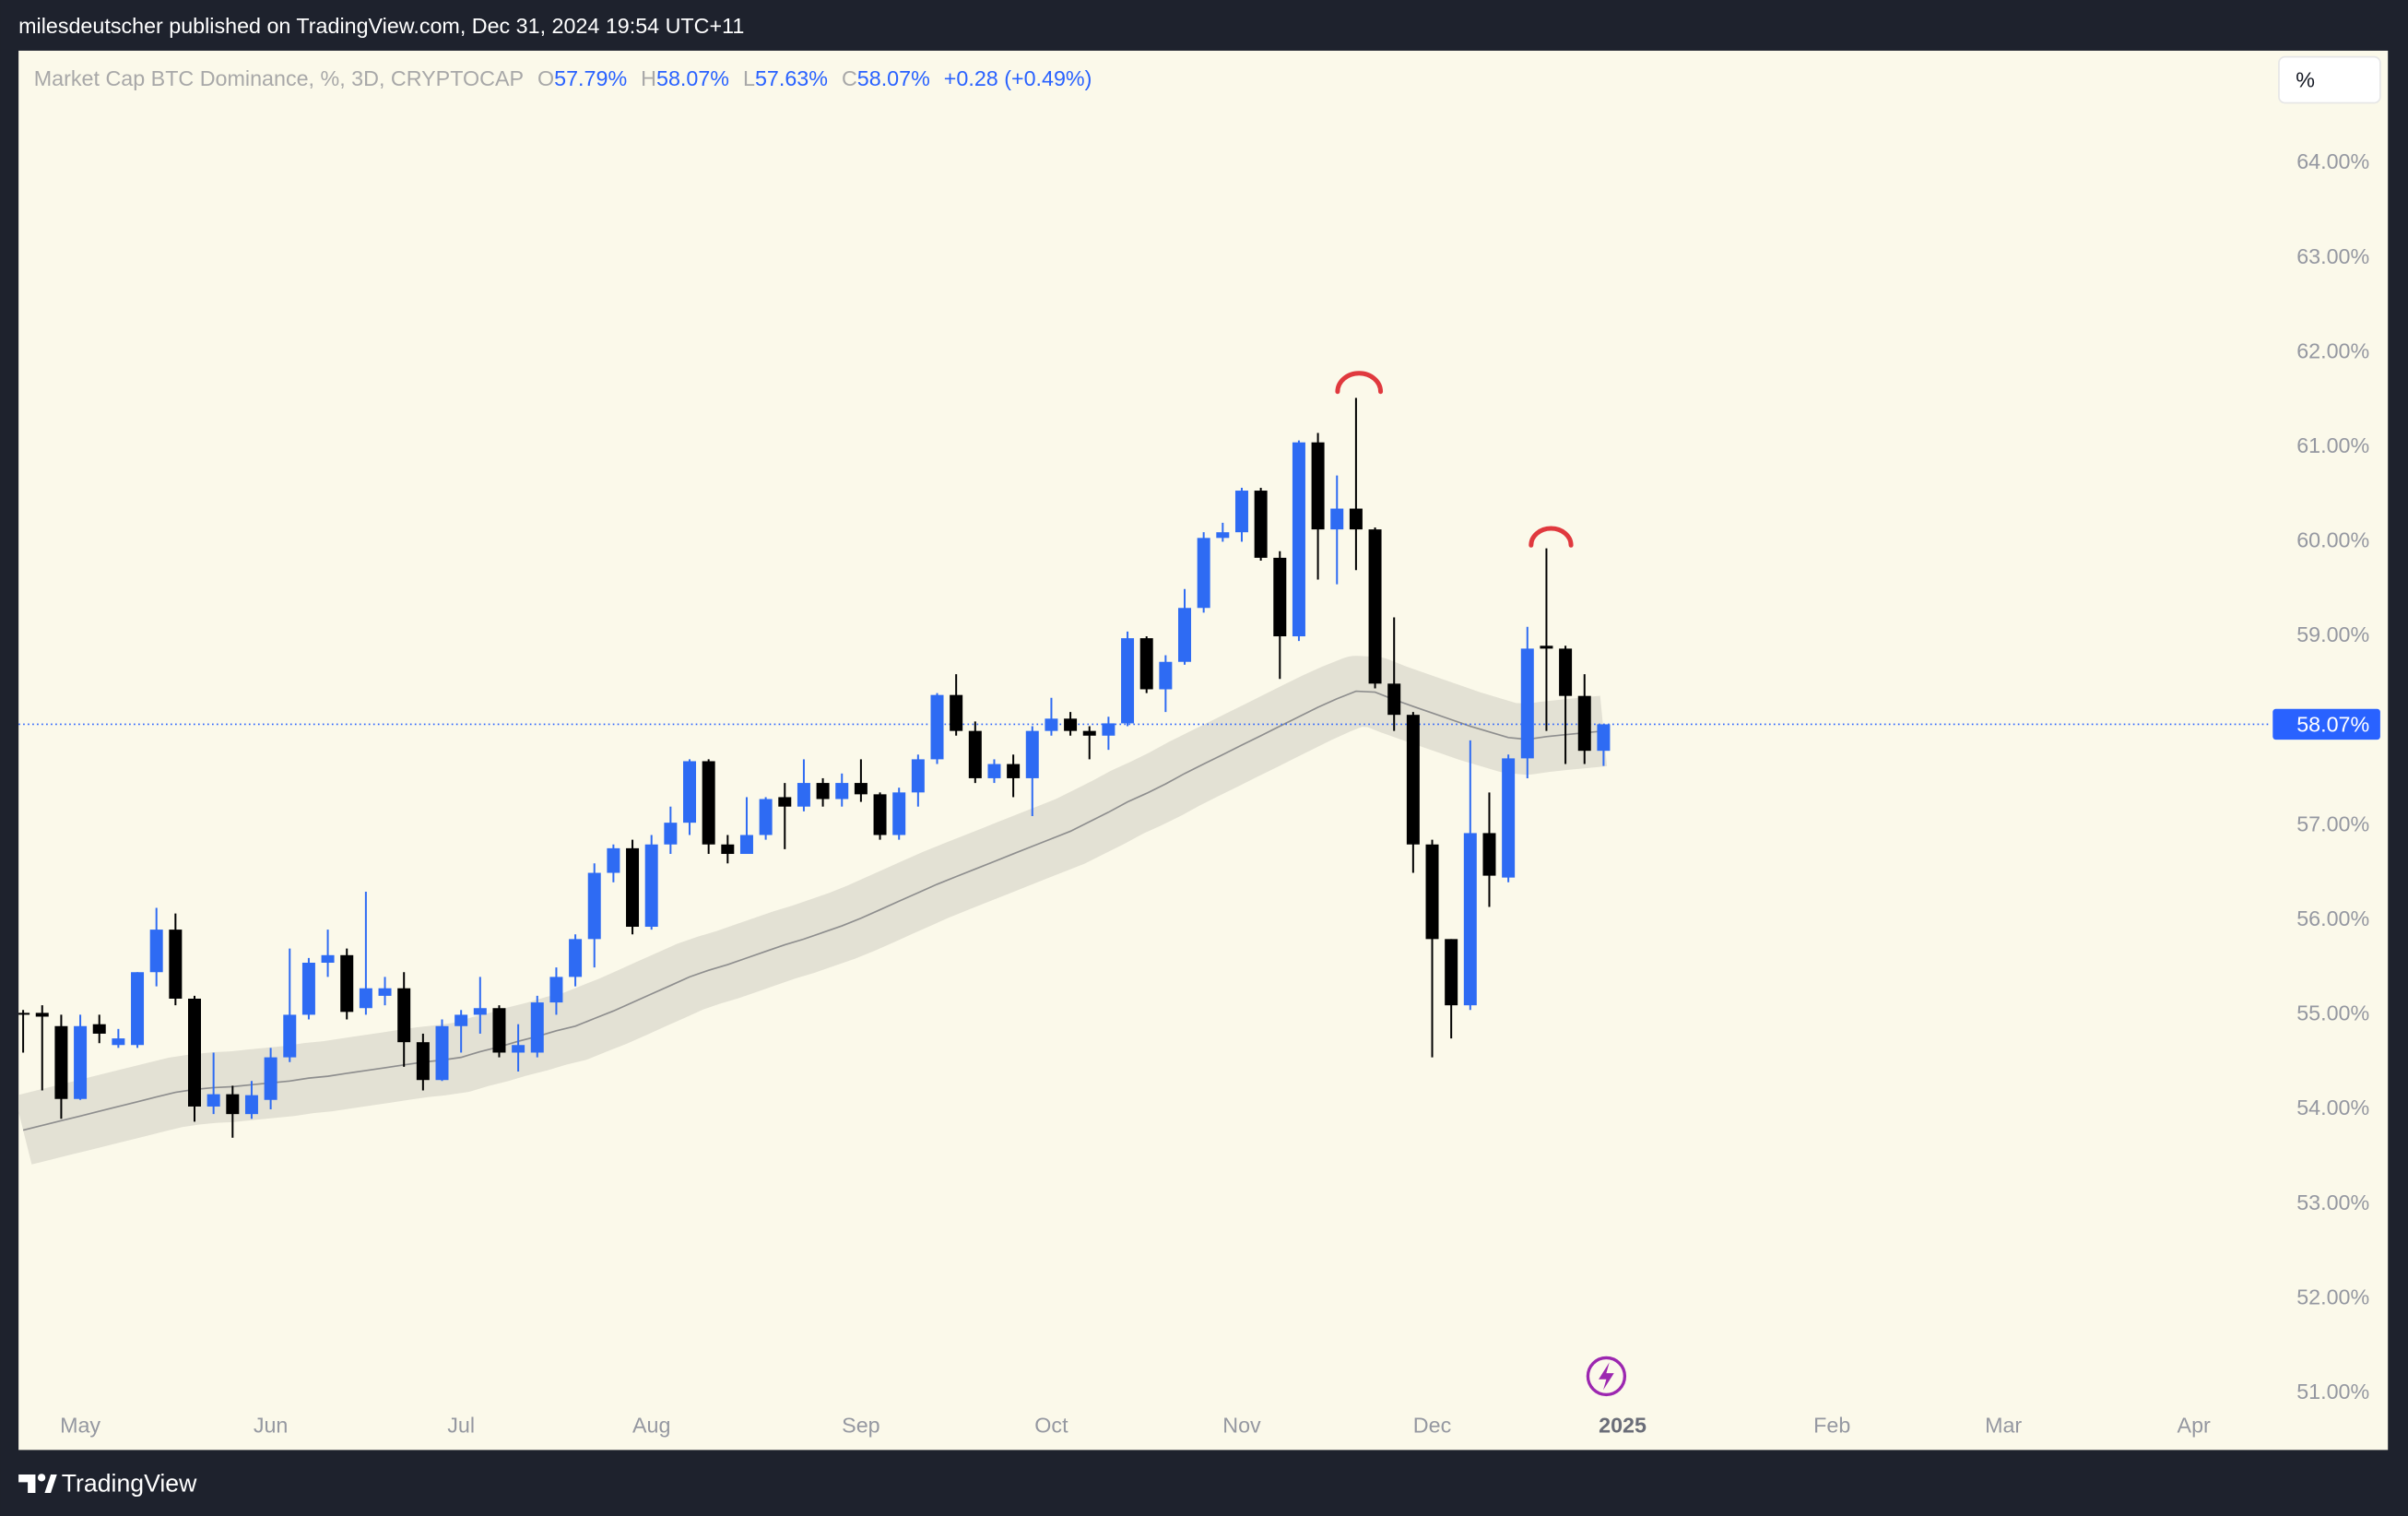  Describe the element at coordinates (2332, 1202) in the screenshot. I see `y-tick-label: 53.00%` at that location.